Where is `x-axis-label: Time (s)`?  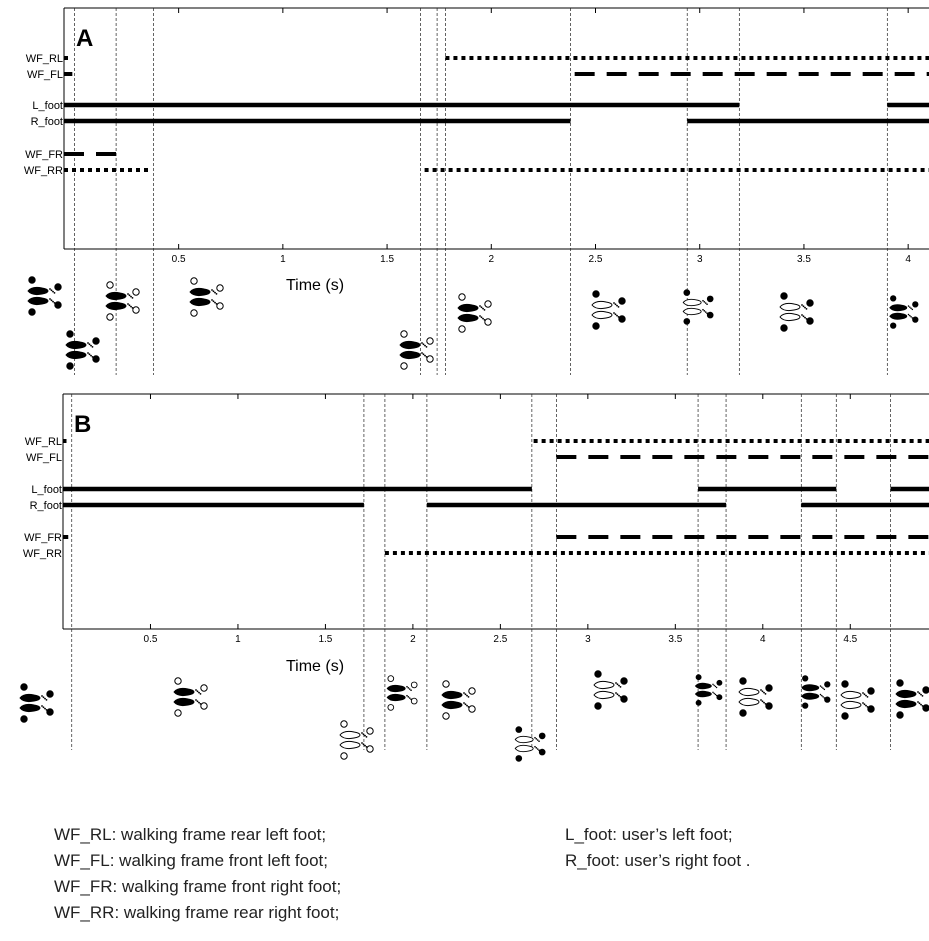 x-axis-label: Time (s) is located at coordinates (315, 666).